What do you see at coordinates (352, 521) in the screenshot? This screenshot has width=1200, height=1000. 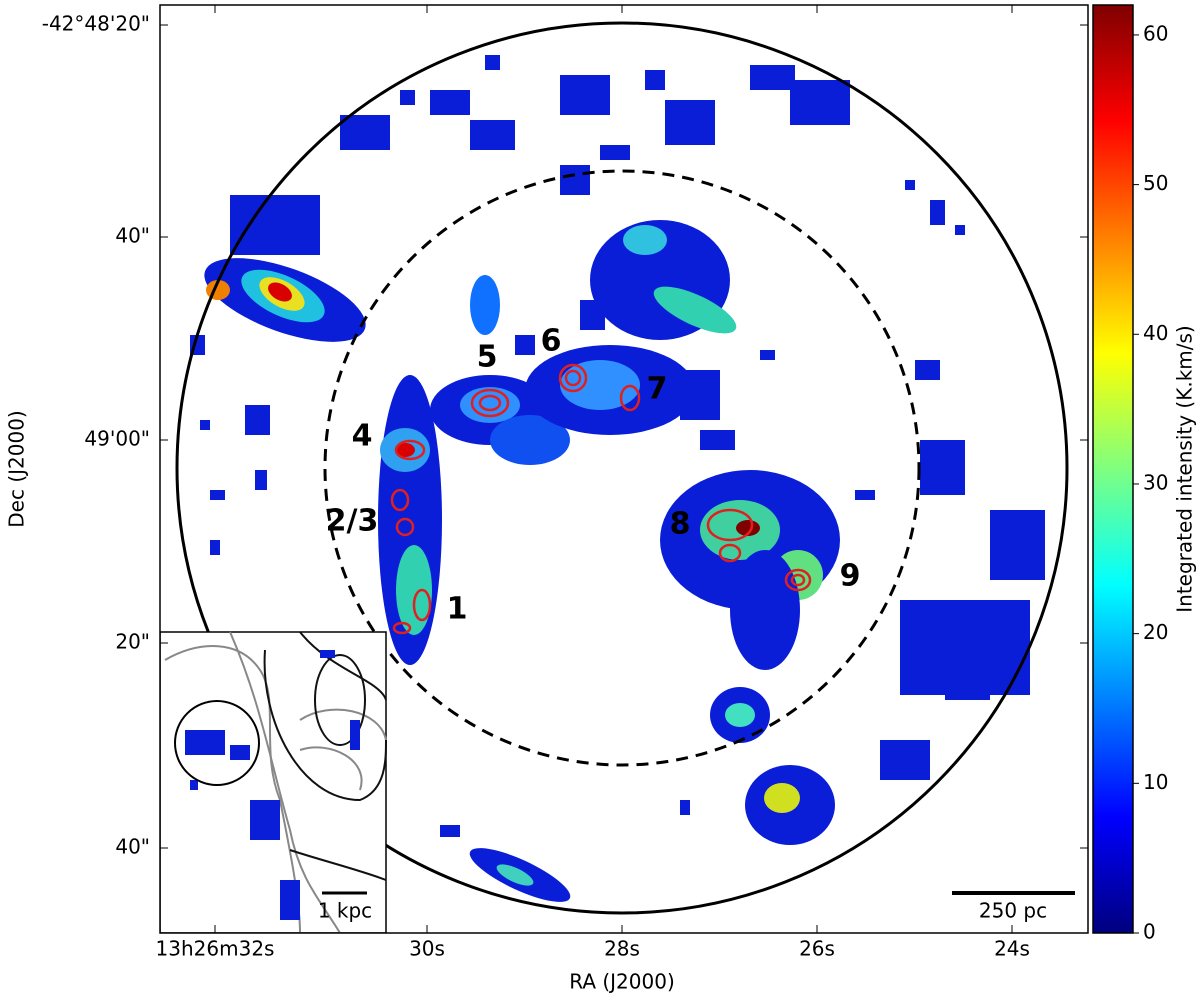 I see `region-label: 2/3` at bounding box center [352, 521].